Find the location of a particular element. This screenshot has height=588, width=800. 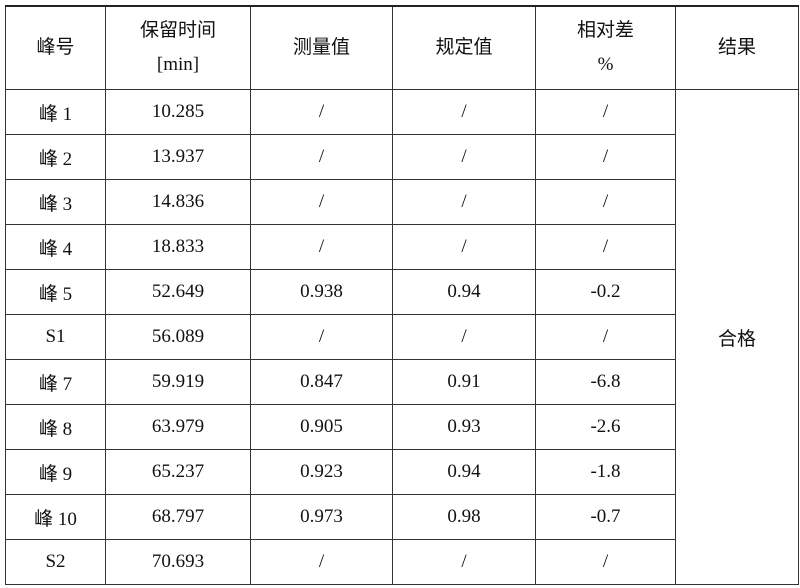

cell-diff: -0.2 is located at coordinates (605, 292).